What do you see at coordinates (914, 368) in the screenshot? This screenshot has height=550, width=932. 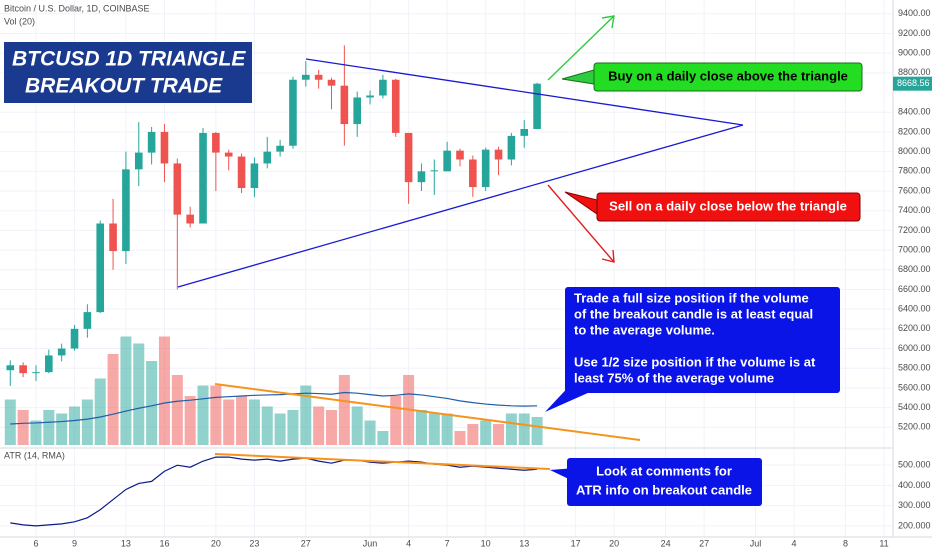 I see `y-tick-label: 5800.00` at bounding box center [914, 368].